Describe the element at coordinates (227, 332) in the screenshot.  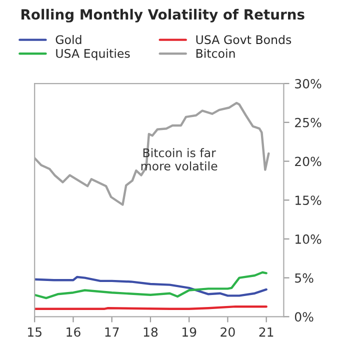
I see `x-tick-label: 20` at that location.